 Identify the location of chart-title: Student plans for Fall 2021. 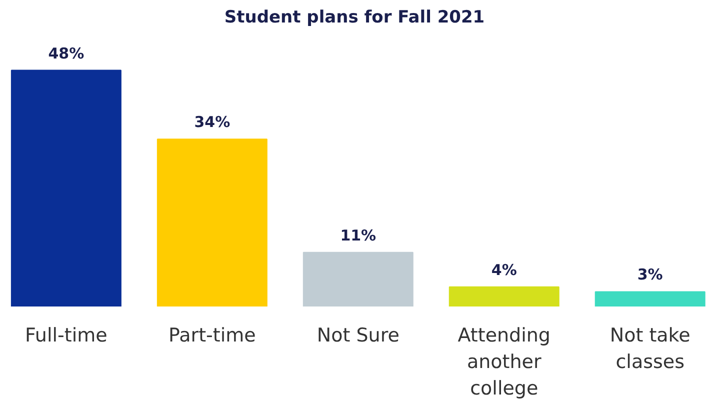
(354, 18).